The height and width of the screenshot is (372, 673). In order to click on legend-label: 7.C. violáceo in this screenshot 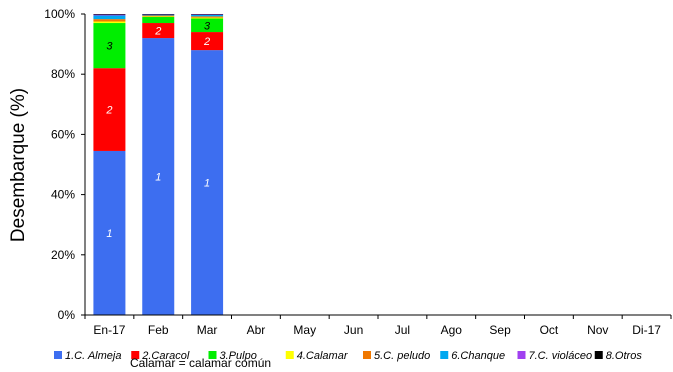, I will do `click(561, 356)`.